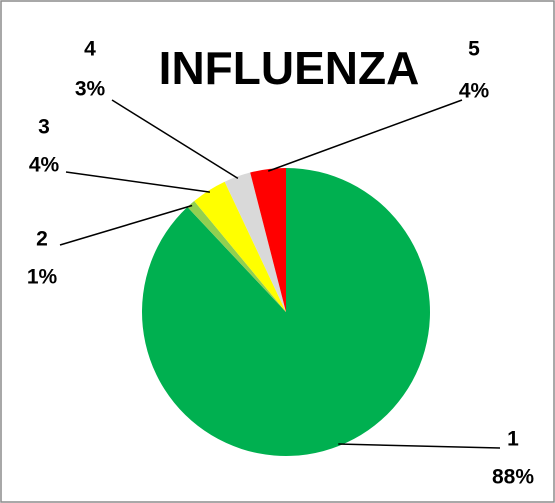 The width and height of the screenshot is (555, 503). What do you see at coordinates (42, 277) in the screenshot?
I see `value-label: 1%` at bounding box center [42, 277].